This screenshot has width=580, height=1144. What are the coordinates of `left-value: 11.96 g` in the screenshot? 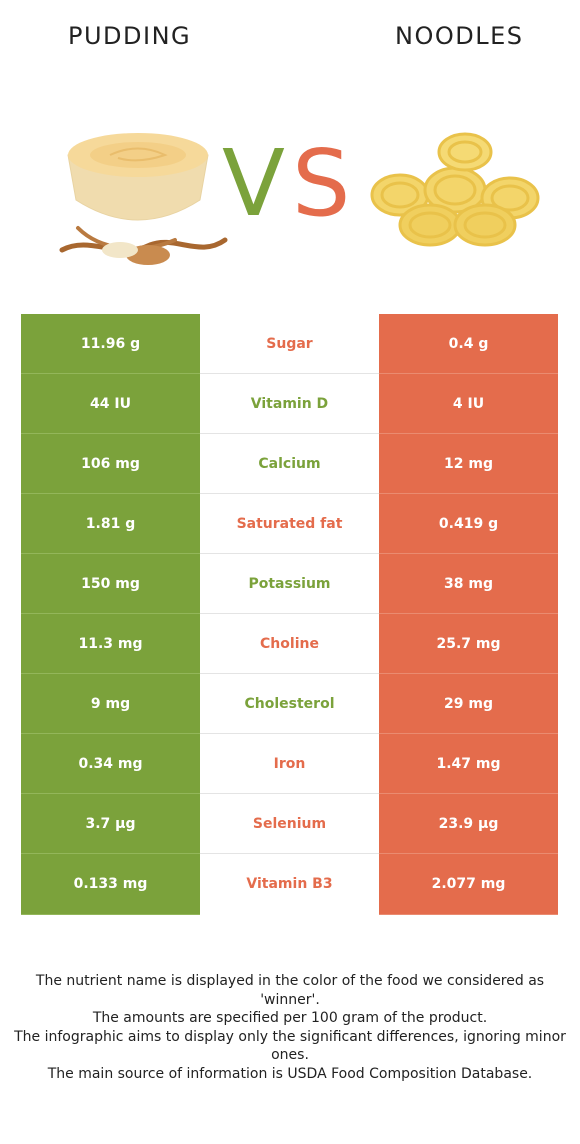 It's located at (110, 344).